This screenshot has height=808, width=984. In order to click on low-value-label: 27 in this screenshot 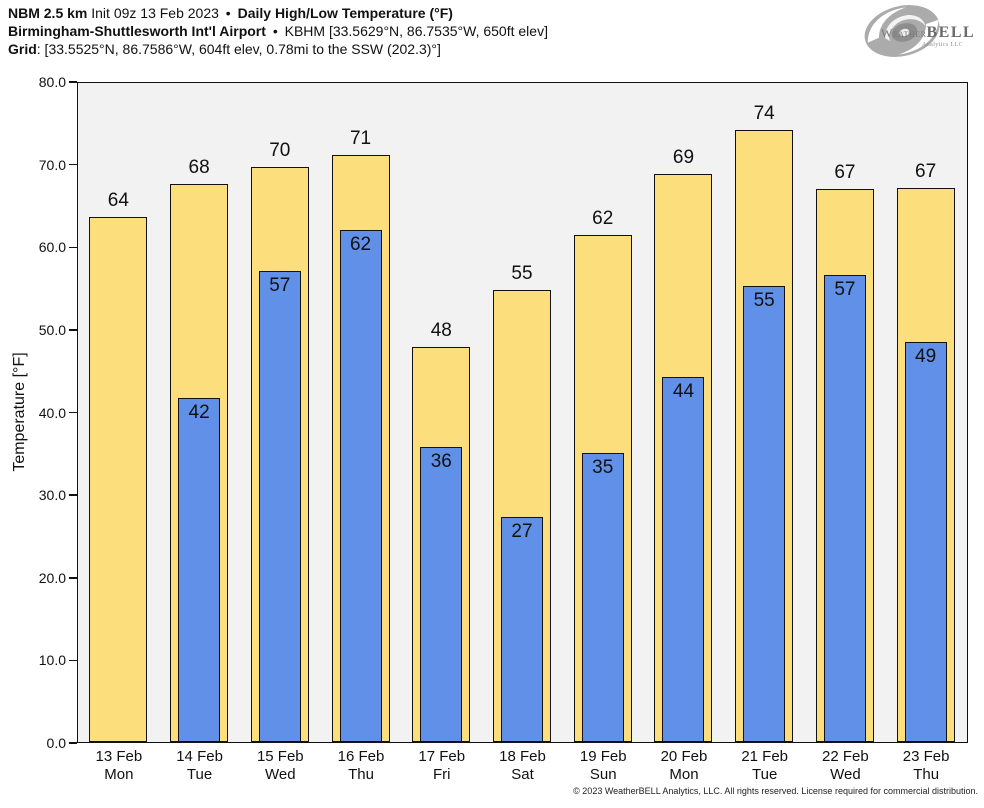, I will do `click(522, 532)`.